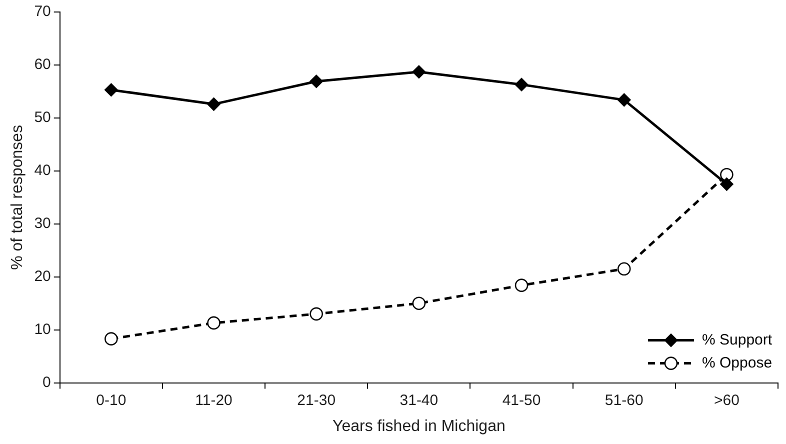 The width and height of the screenshot is (786, 444). What do you see at coordinates (624, 400) in the screenshot?
I see `x-tick-label: 51-60` at bounding box center [624, 400].